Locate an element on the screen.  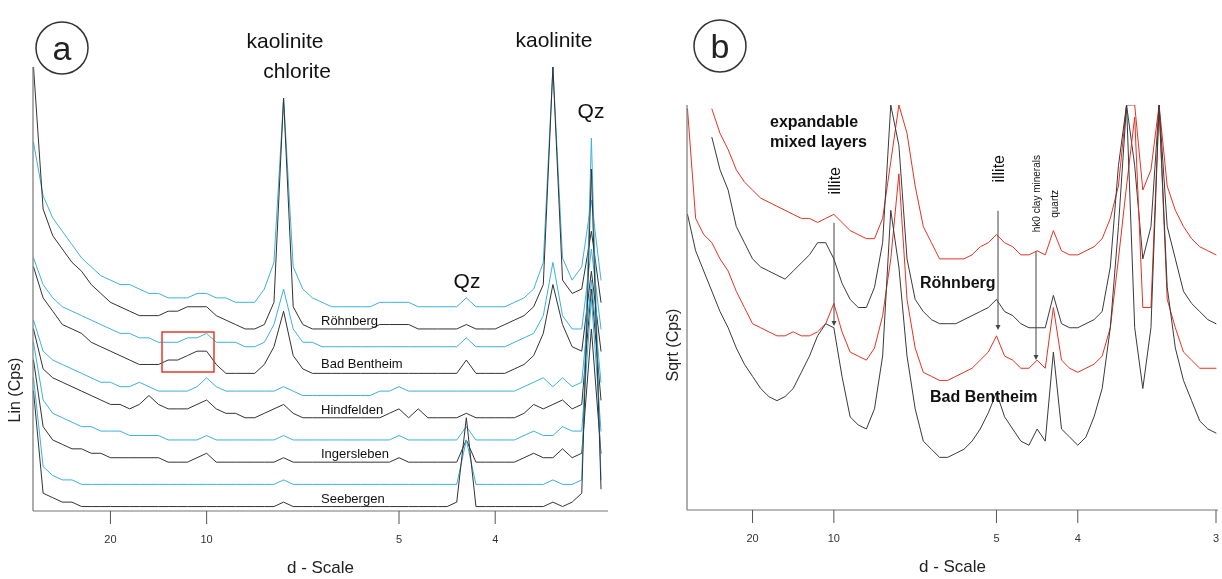
annotation: hk0 clay minerals is located at coordinates (1036, 194).